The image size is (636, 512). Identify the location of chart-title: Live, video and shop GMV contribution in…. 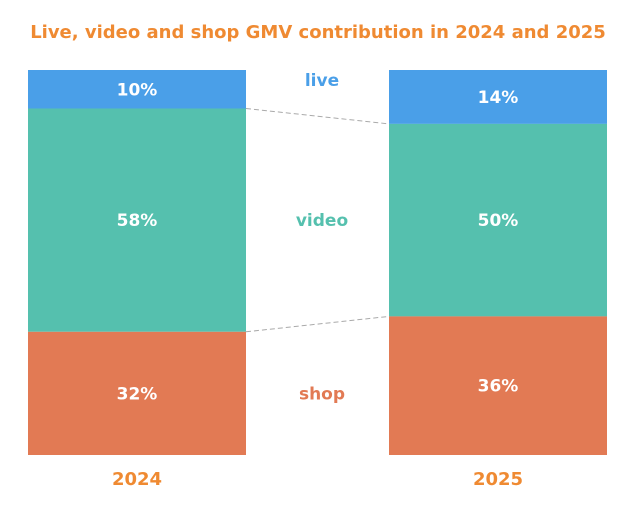
(318, 32).